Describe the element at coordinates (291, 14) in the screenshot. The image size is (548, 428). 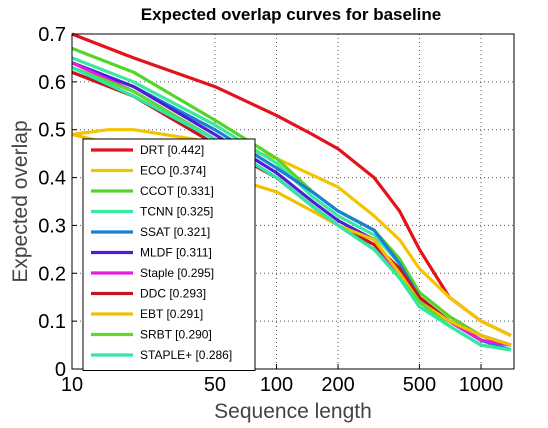
I see `chart-title: Expected overlap curves for baseline` at that location.